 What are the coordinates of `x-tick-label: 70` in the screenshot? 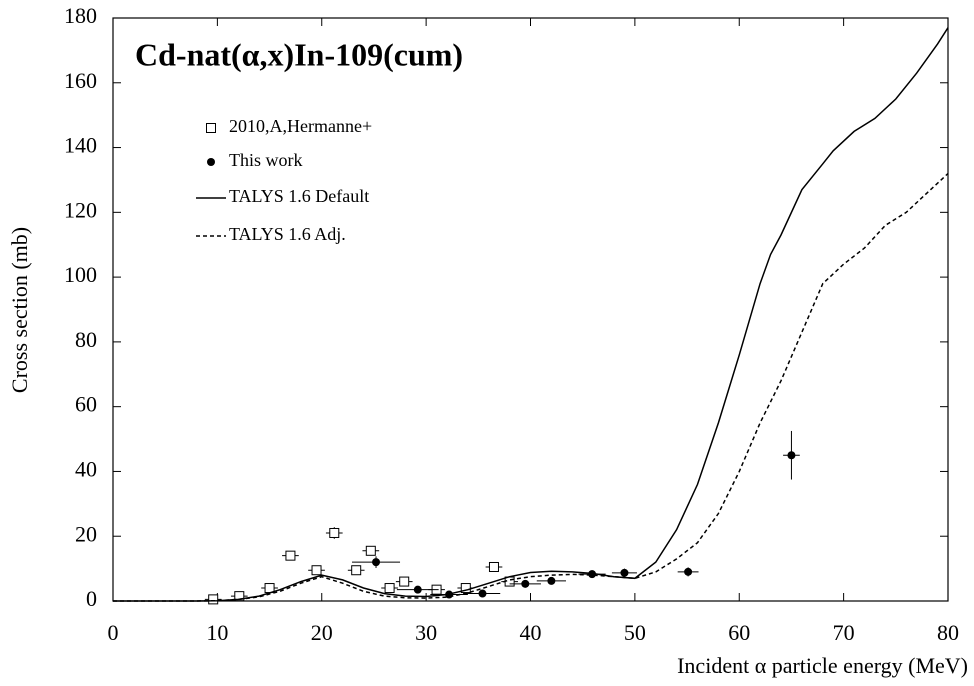 It's located at (844, 632).